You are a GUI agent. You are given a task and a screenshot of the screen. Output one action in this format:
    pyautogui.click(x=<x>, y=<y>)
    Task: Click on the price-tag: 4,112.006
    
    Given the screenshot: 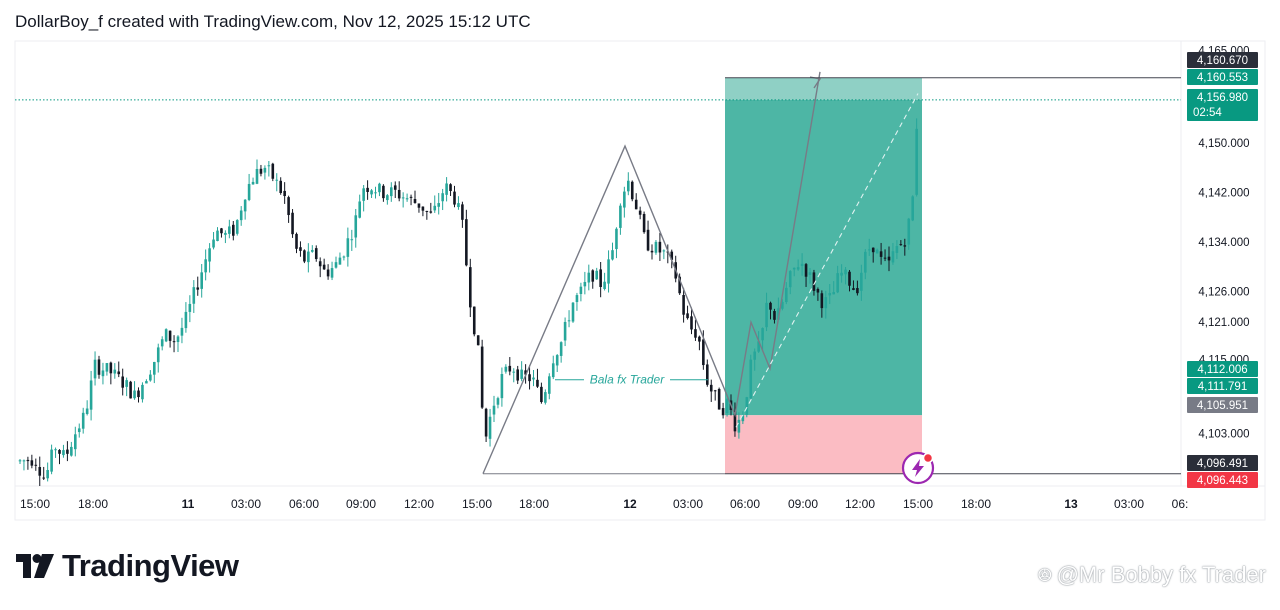 What is the action you would take?
    pyautogui.click(x=1222, y=369)
    